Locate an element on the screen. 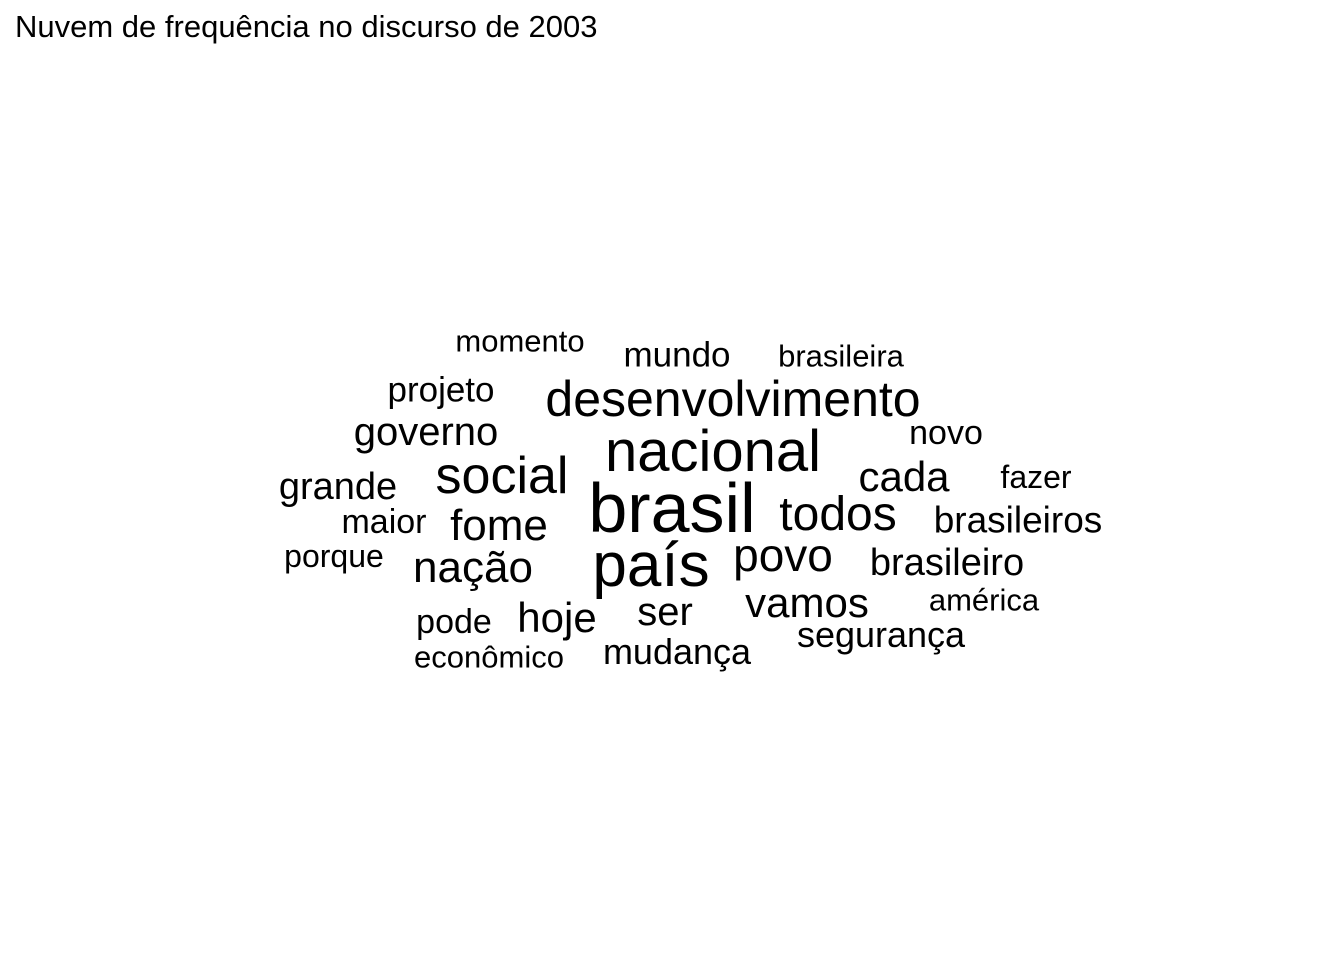 Image resolution: width=1344 pixels, height=960 pixels. word-social: social is located at coordinates (502, 476).